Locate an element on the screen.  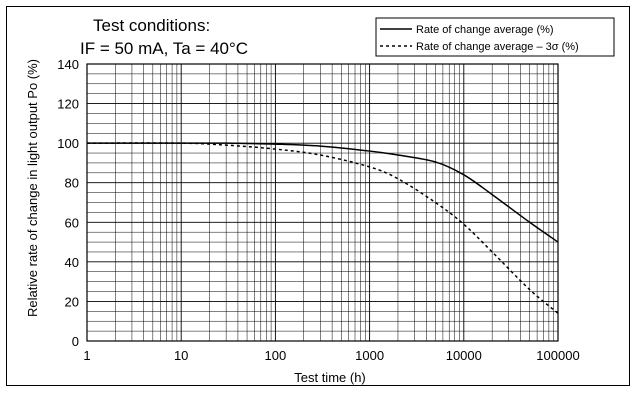
y-tick-label: 120 is located at coordinates (68, 104).